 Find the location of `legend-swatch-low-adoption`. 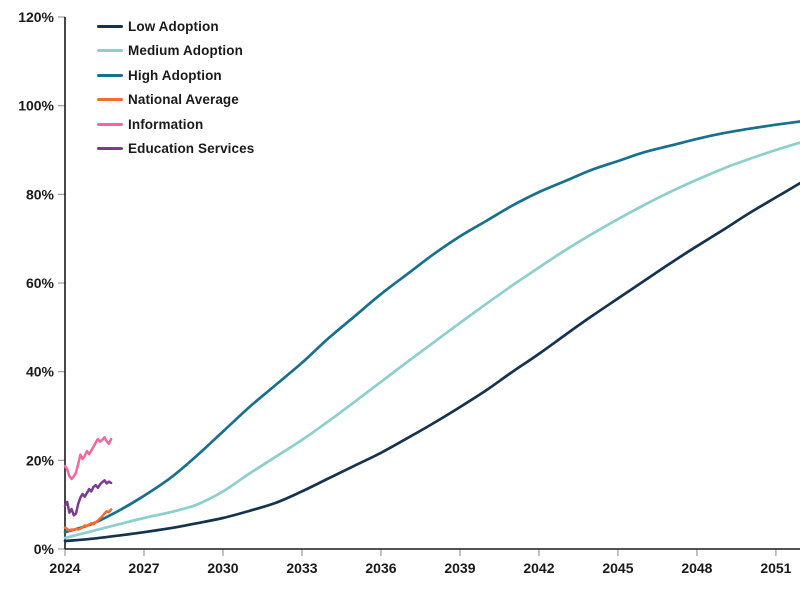

legend-swatch-low-adoption is located at coordinates (110, 26).